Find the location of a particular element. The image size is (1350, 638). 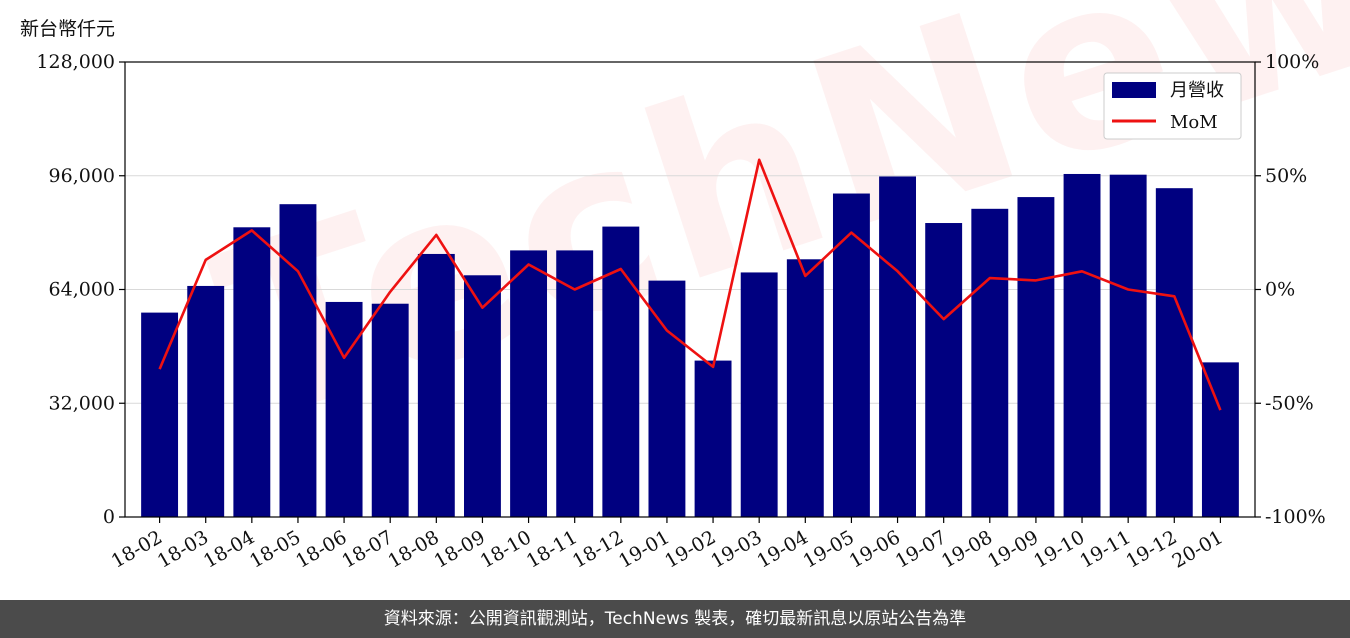

source-footer: 資料來源：公開資訊觀測站，TechNews 製表，確切最新訊息以原站公告為準 is located at coordinates (675, 619).